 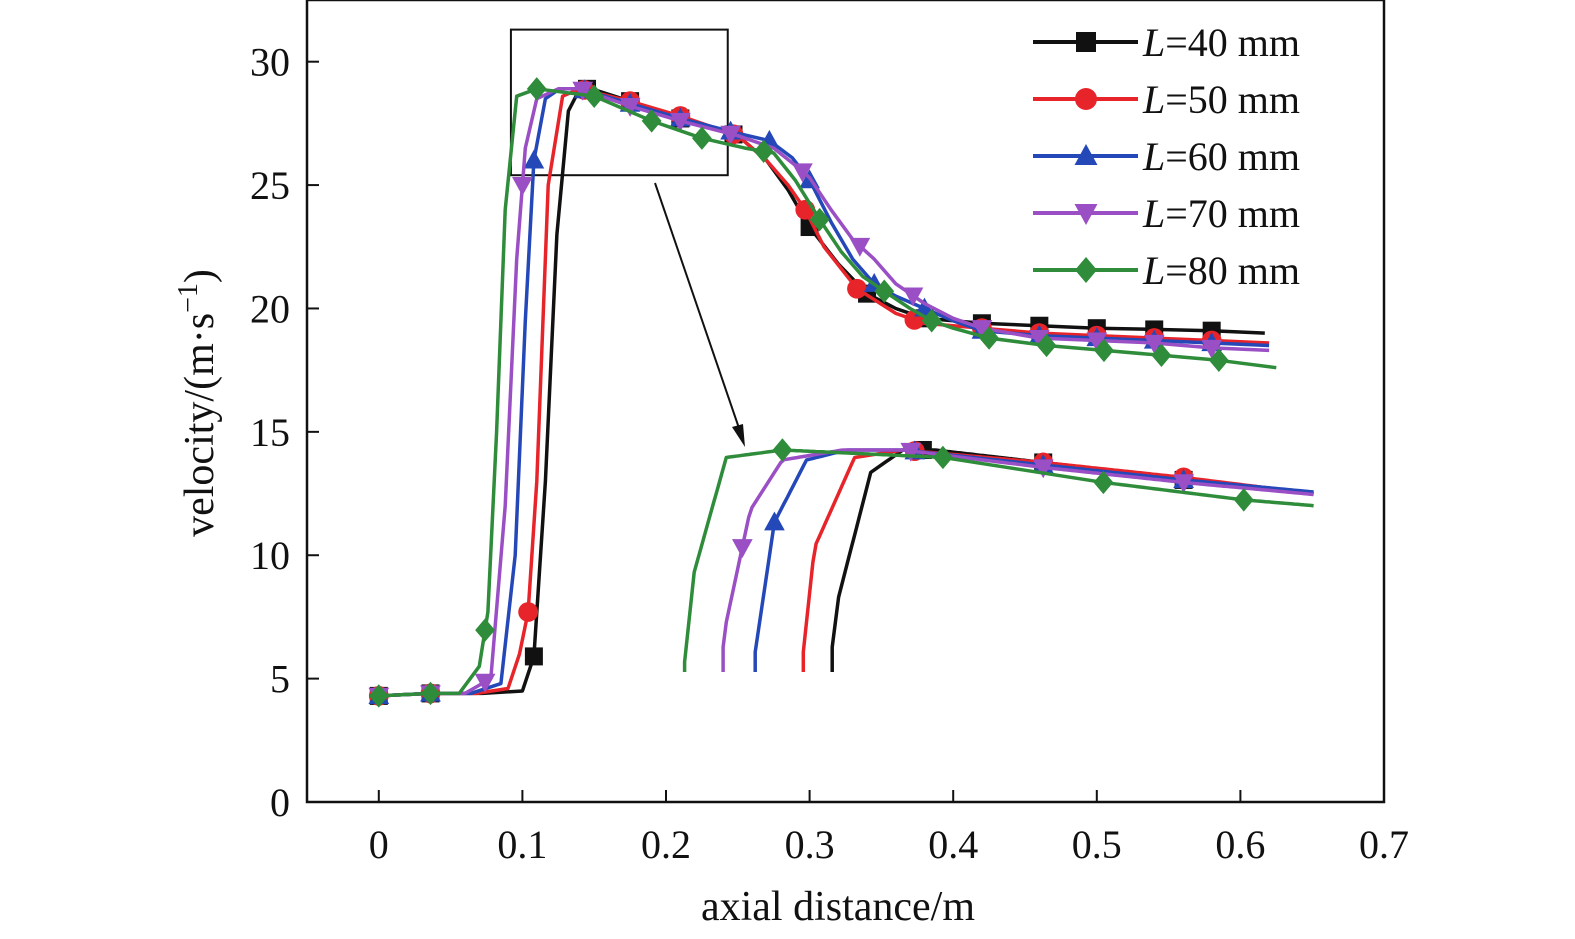 I want to click on legend-label: L=70 mm, so click(x=1221, y=213).